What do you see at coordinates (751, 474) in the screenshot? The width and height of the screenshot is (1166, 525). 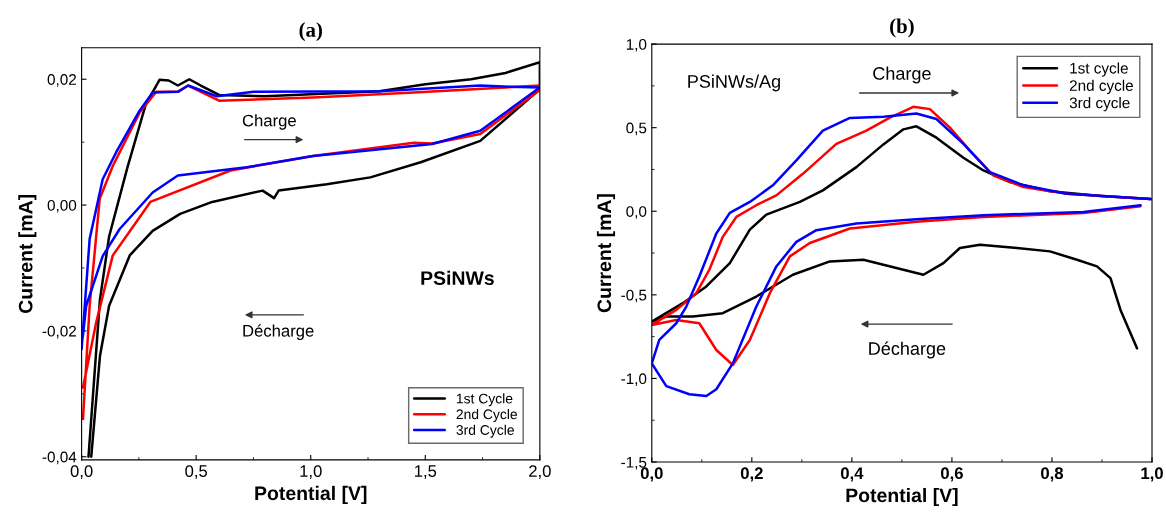 I see `x-tick-label: 0,2` at bounding box center [751, 474].